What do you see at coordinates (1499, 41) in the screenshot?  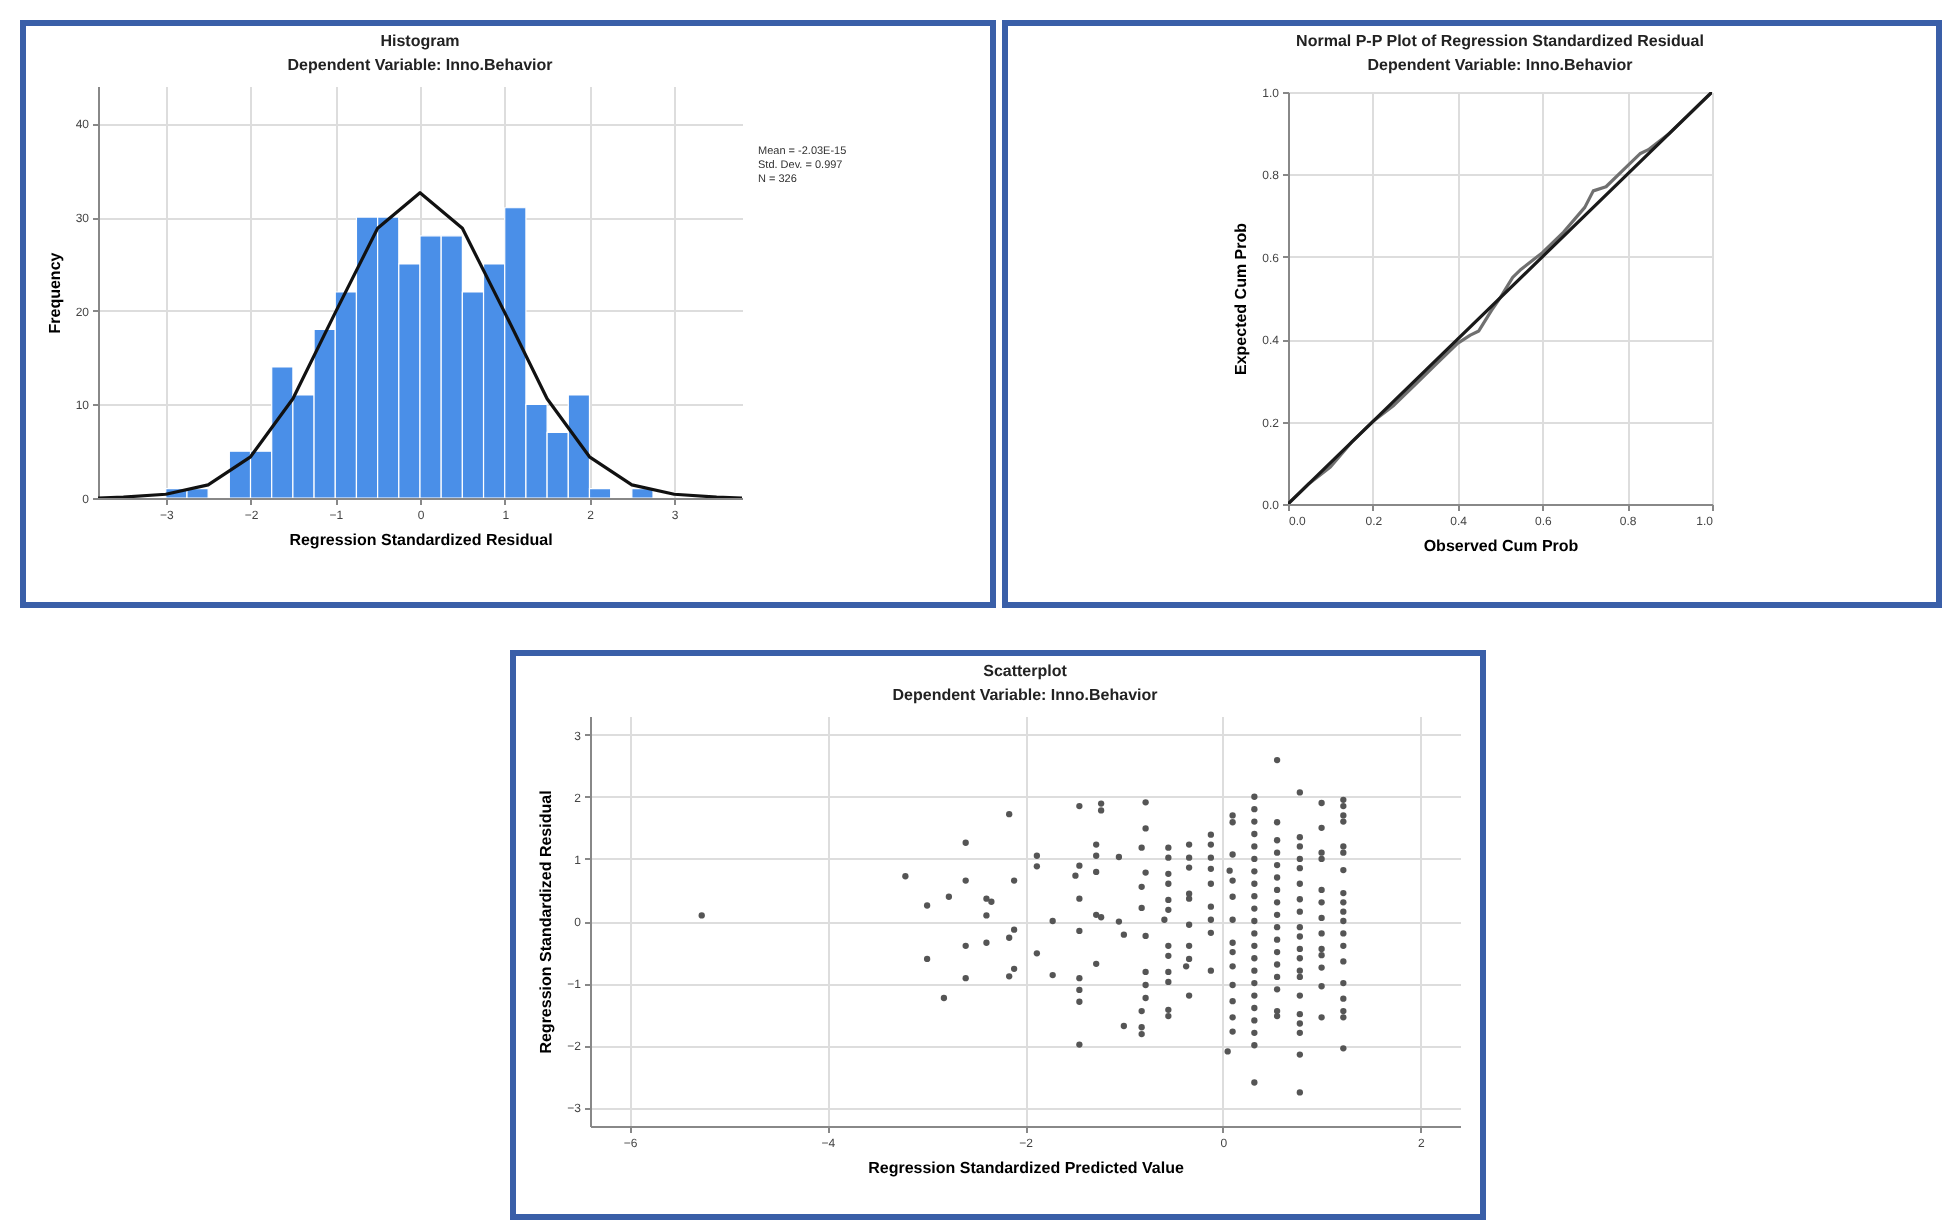 I see `chart-title: Normal P-P Plot of Regression Standardized Residual` at bounding box center [1499, 41].